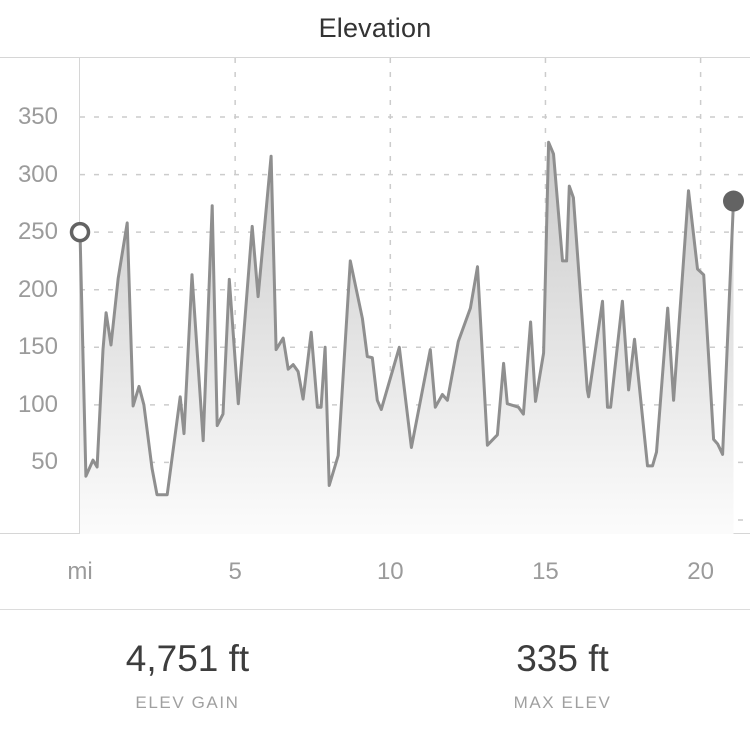 The width and height of the screenshot is (750, 738). Describe the element at coordinates (700, 571) in the screenshot. I see `x-axis-tick-label: 20` at that location.